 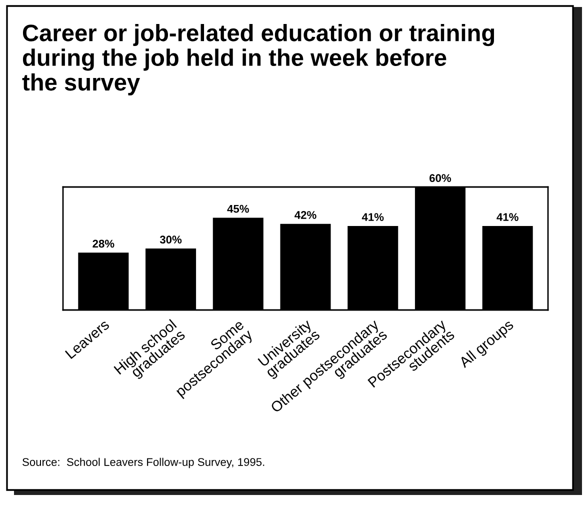 What do you see at coordinates (238, 208) in the screenshot?
I see `data-label: 45%` at bounding box center [238, 208].